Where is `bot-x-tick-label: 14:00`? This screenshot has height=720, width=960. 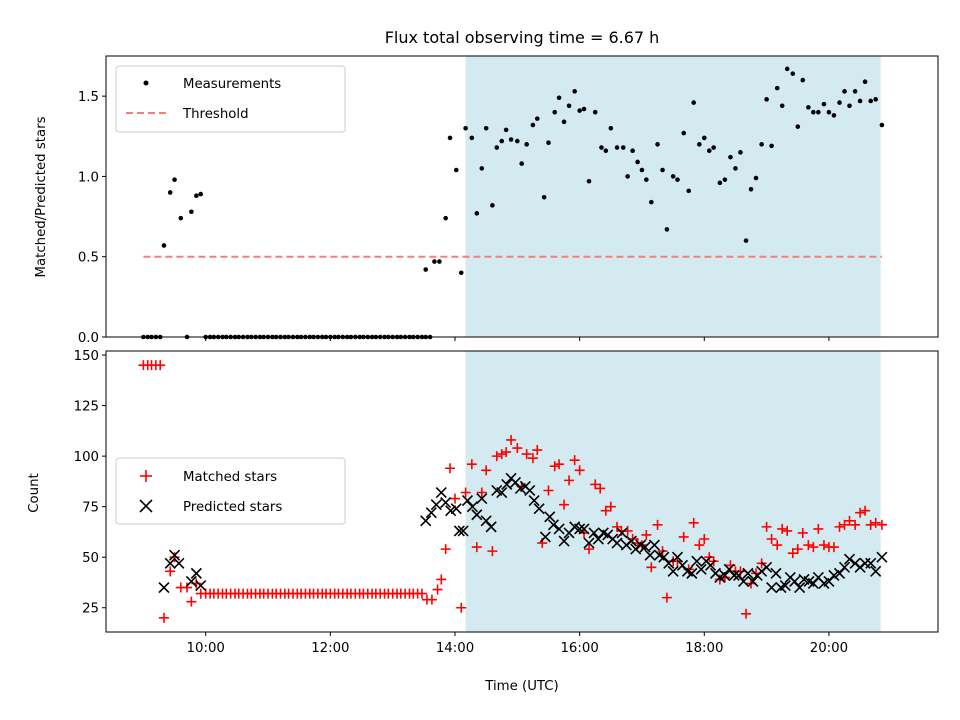 bot-x-tick-label: 14:00 is located at coordinates (455, 648).